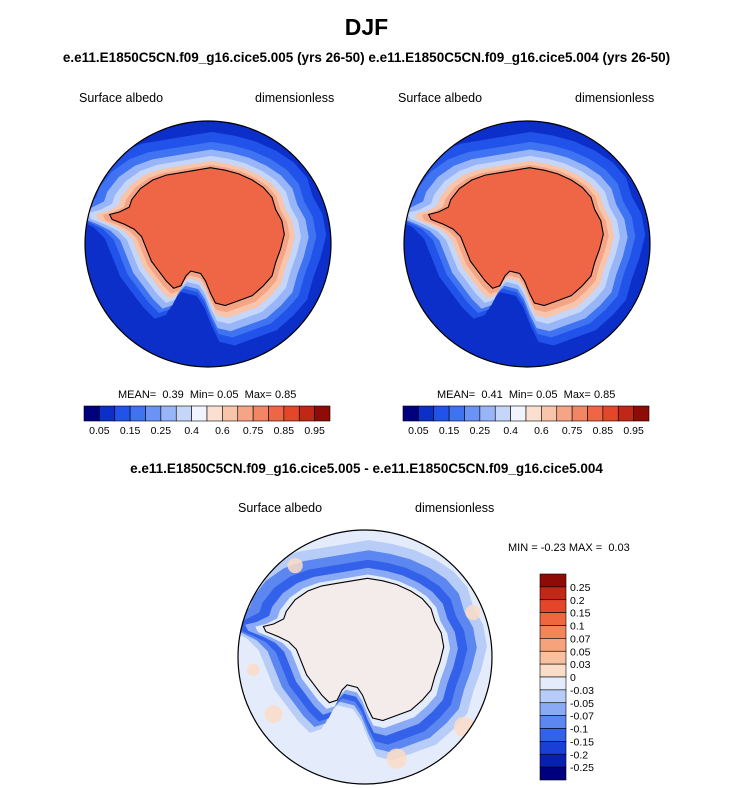  I want to click on right-colorbar-tick-label: 0.6, so click(541, 431).